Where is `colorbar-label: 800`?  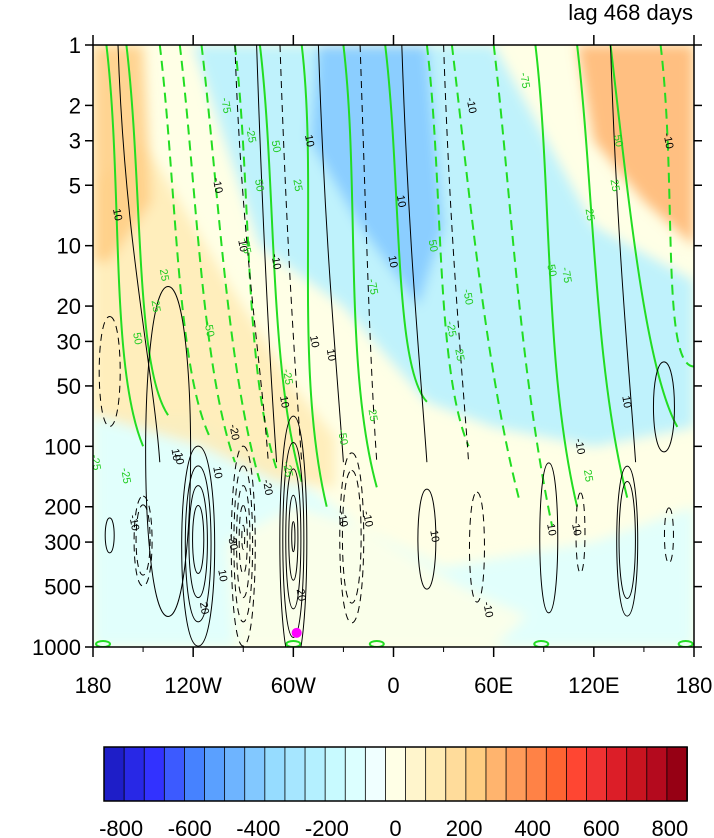
colorbar-label: 800 is located at coordinates (669, 827).